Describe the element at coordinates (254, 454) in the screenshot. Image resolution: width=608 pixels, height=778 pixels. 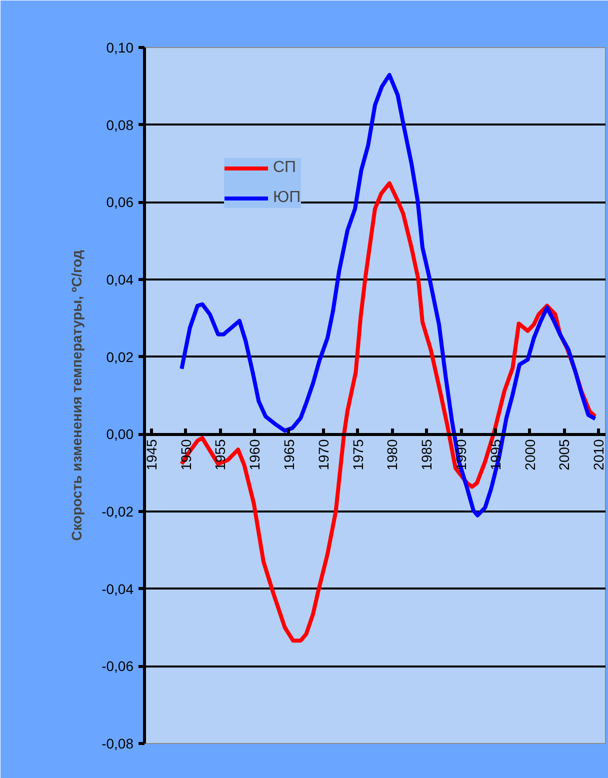
I see `x-tick-label: 1960` at that location.